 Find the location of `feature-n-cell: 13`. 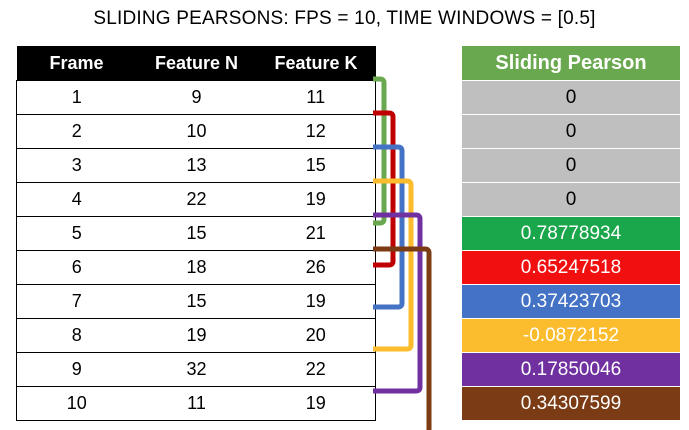

feature-n-cell: 13 is located at coordinates (196, 165).